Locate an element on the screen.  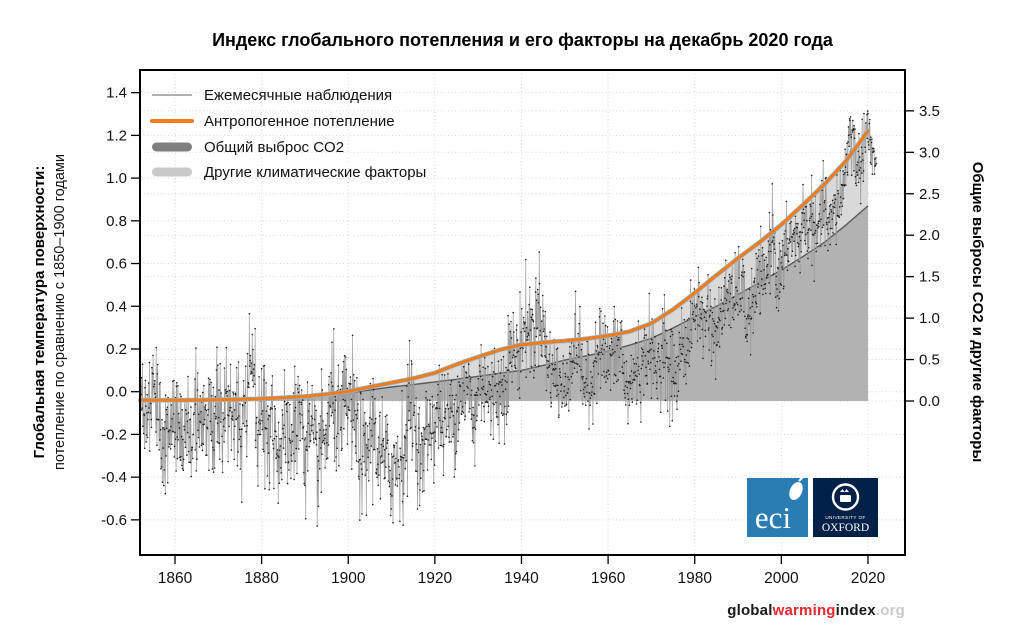
x-tick-label: 1900 is located at coordinates (348, 578).